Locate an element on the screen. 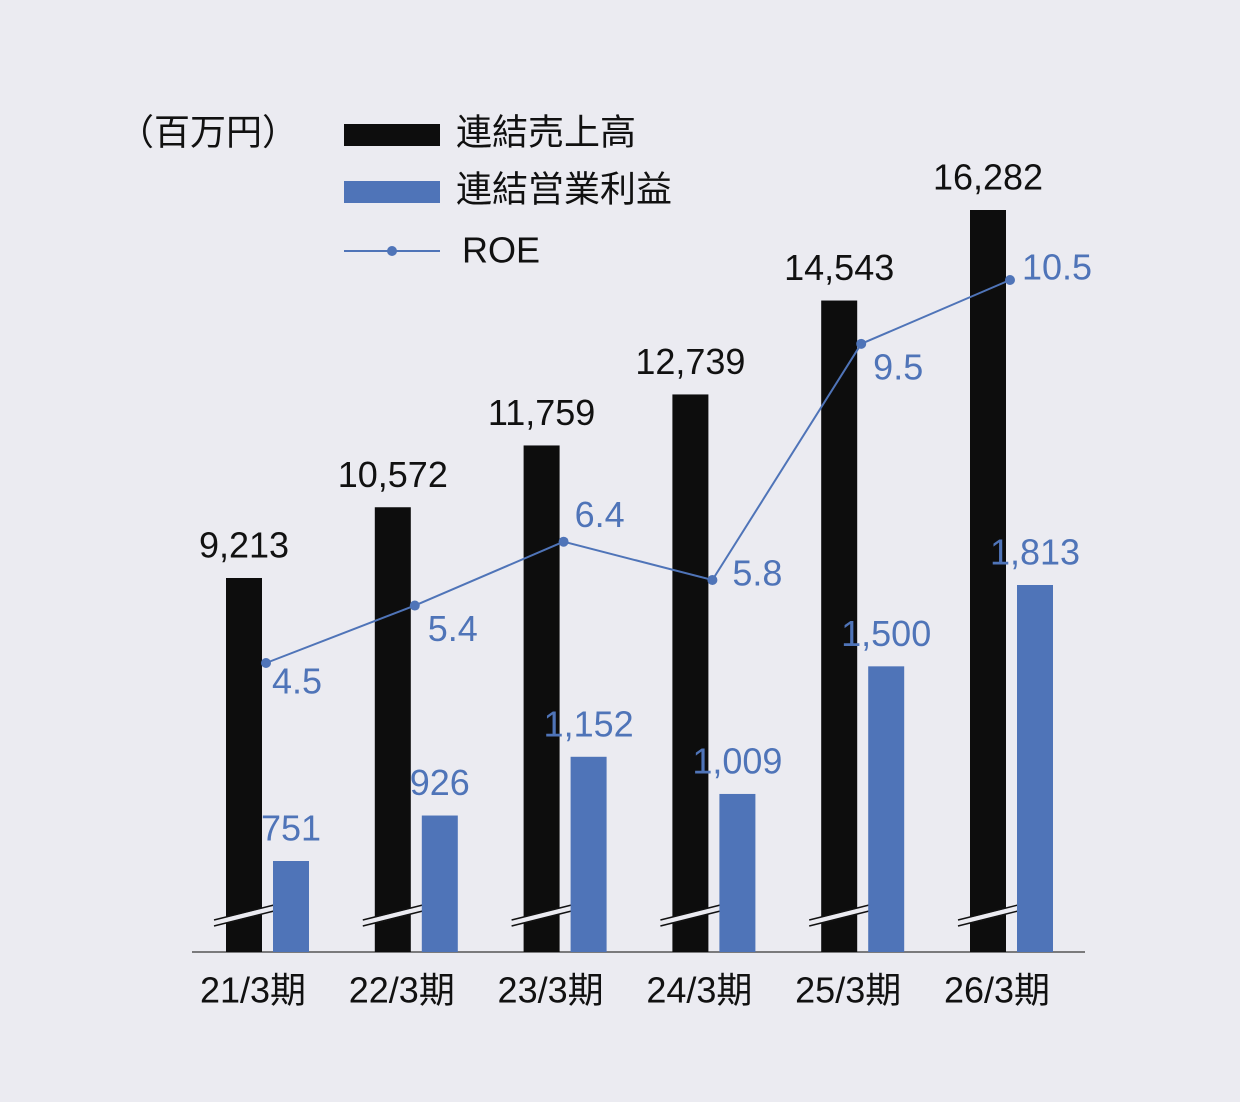  data-label: 10.5 is located at coordinates (1057, 267).